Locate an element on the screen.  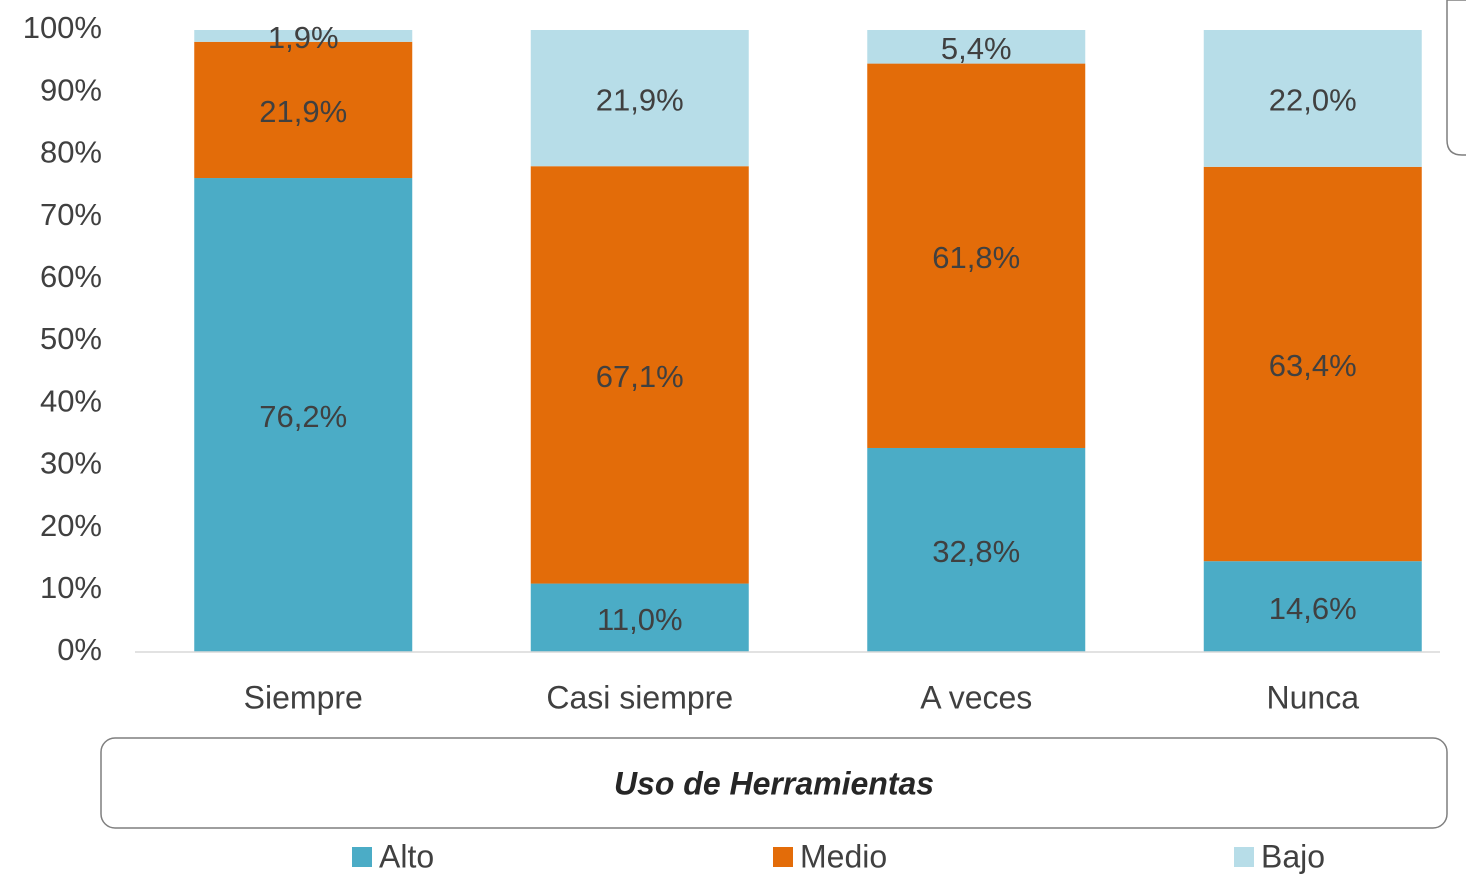
value-label: 67,1% is located at coordinates (640, 376).